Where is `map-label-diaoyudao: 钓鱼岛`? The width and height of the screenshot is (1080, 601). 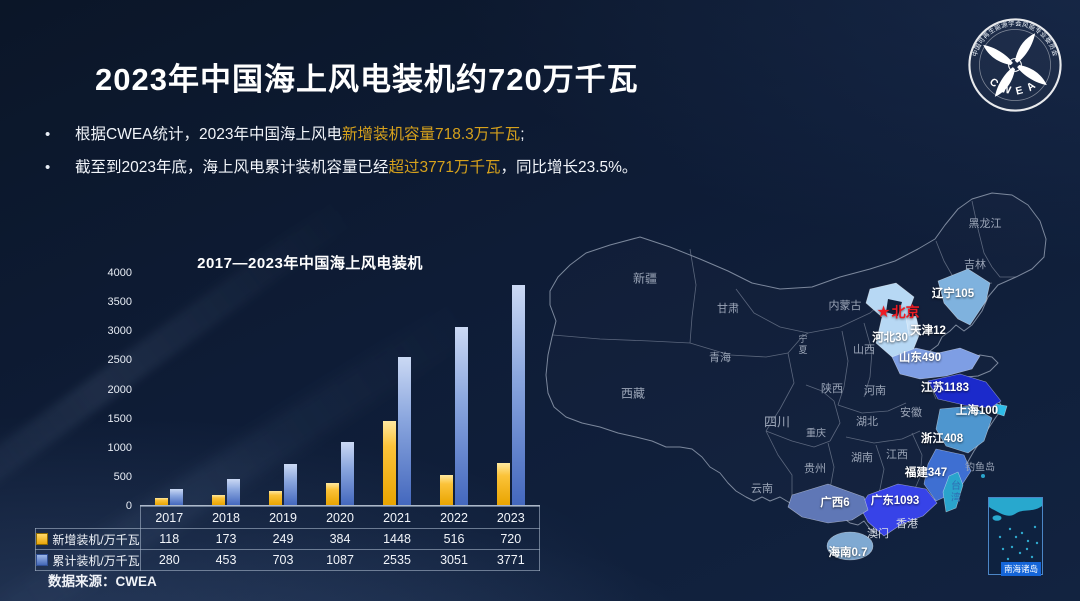
map-label-diaoyudao: 钓鱼岛 is located at coordinates (980, 468).